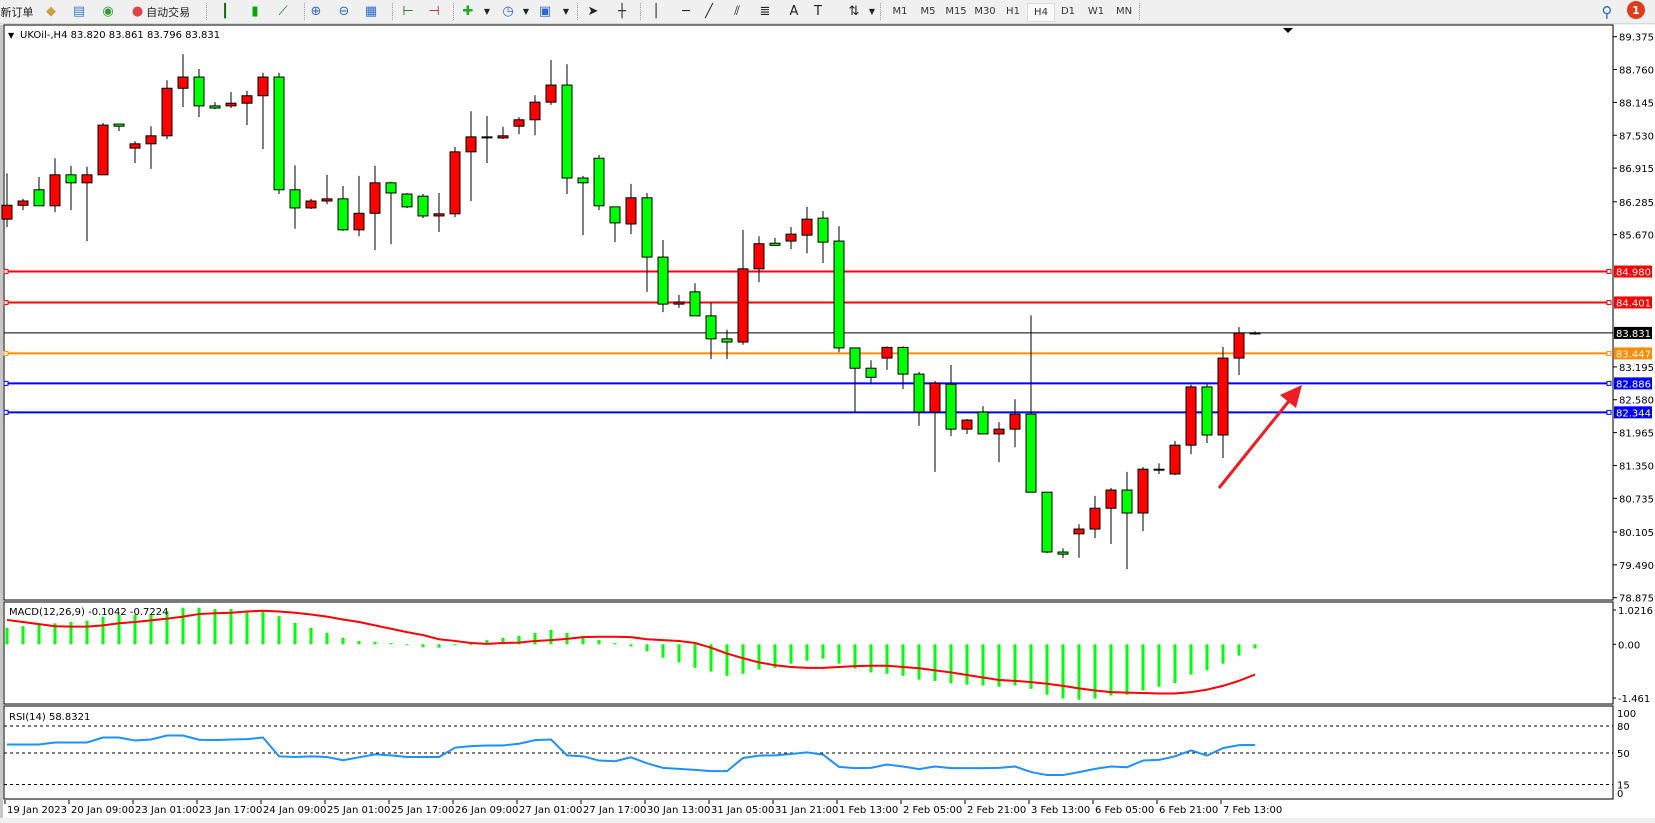 The image size is (1655, 823). What do you see at coordinates (709, 11) in the screenshot?
I see `trendline-icon: ╱` at bounding box center [709, 11].